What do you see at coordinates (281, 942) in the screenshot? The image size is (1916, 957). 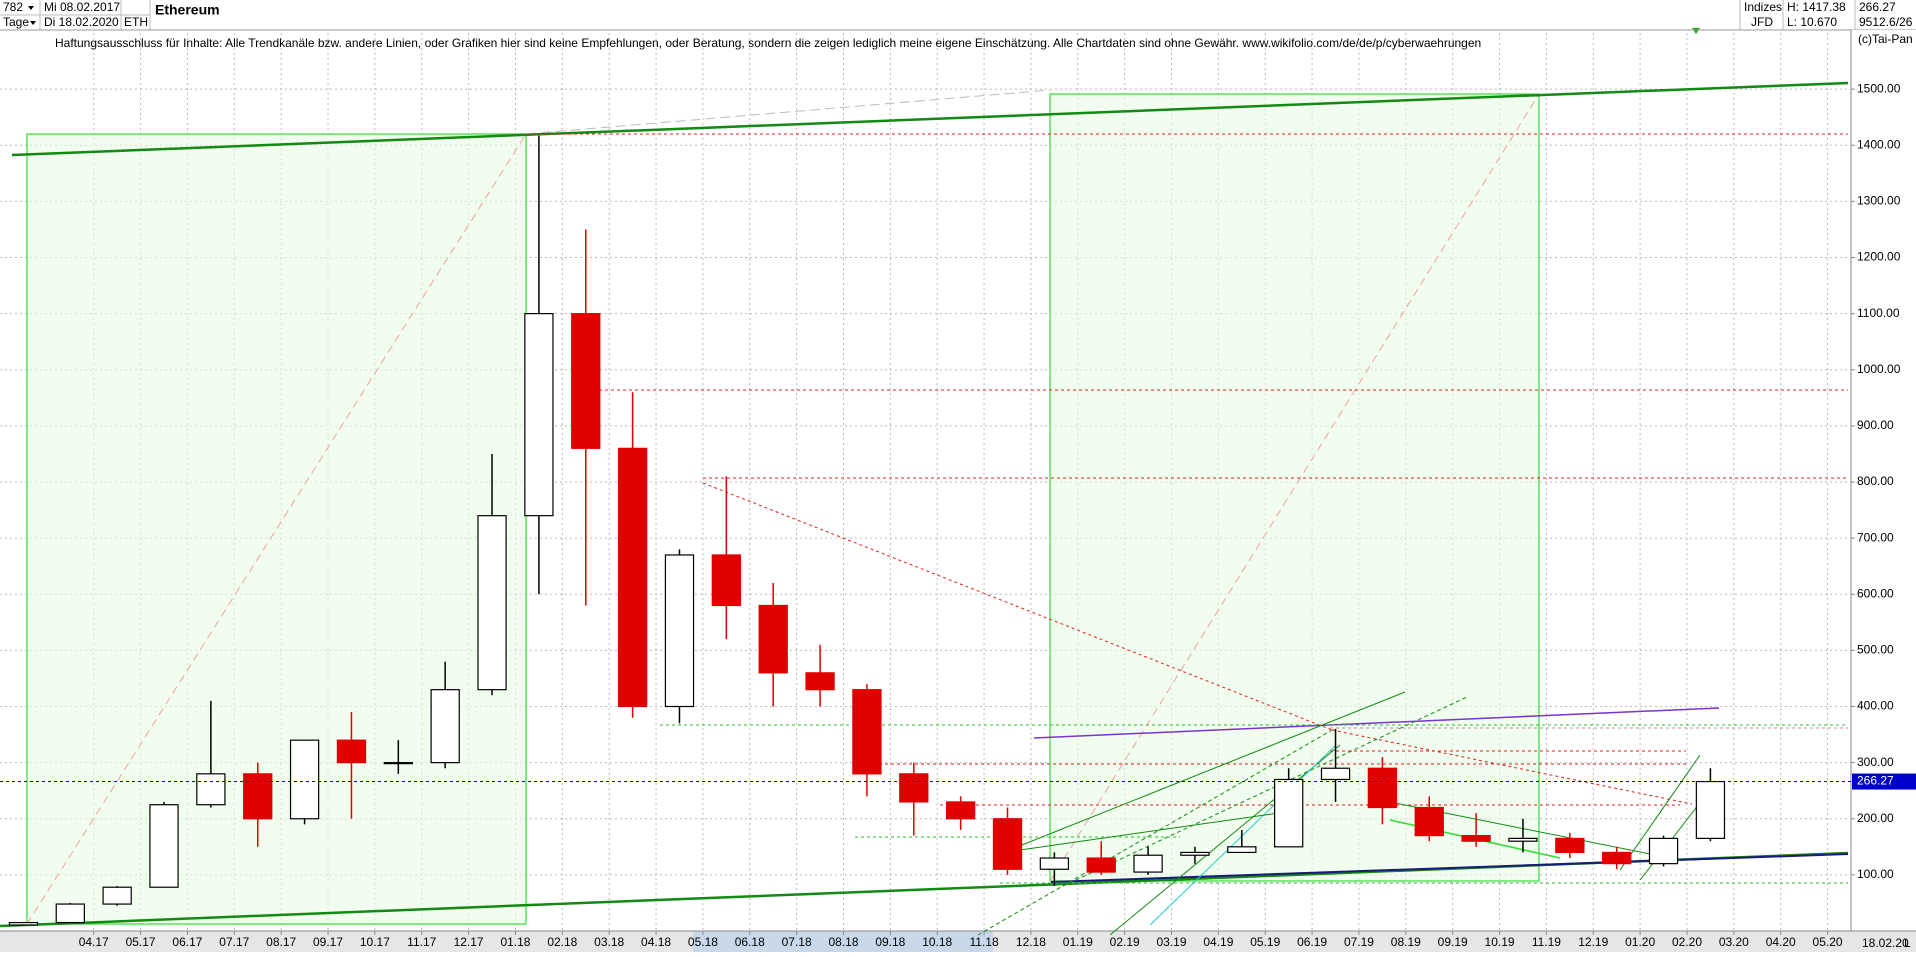 I see `x-tick-label: 08.17` at bounding box center [281, 942].